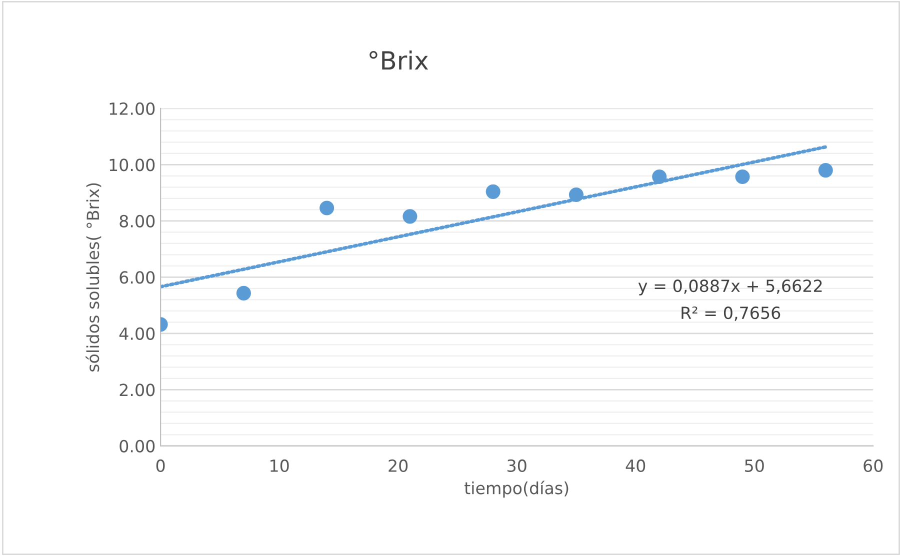 This screenshot has height=556, width=902. I want to click on y-tick-label: 4.00, so click(137, 333).